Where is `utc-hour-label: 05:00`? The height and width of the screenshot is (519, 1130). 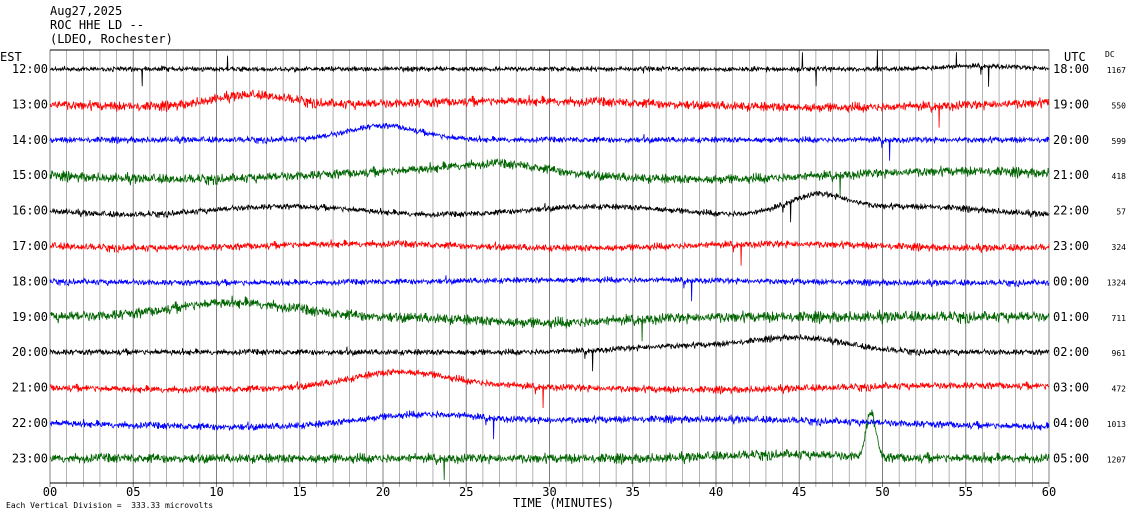 utc-hour-label: 05:00 is located at coordinates (1071, 458).